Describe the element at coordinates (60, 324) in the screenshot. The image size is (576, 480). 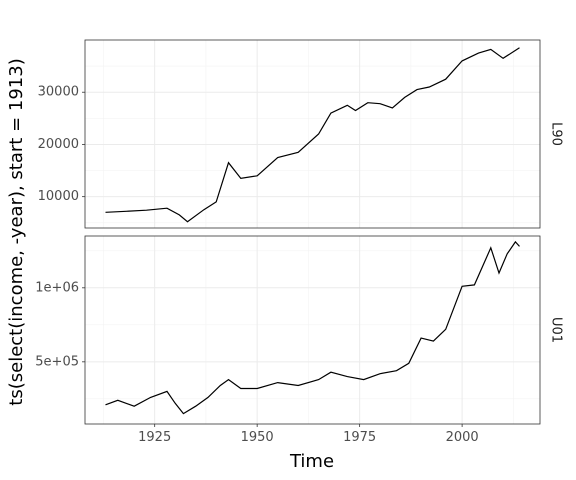
I see `y-axis-ticks: 5e+05 1e+06` at that location.